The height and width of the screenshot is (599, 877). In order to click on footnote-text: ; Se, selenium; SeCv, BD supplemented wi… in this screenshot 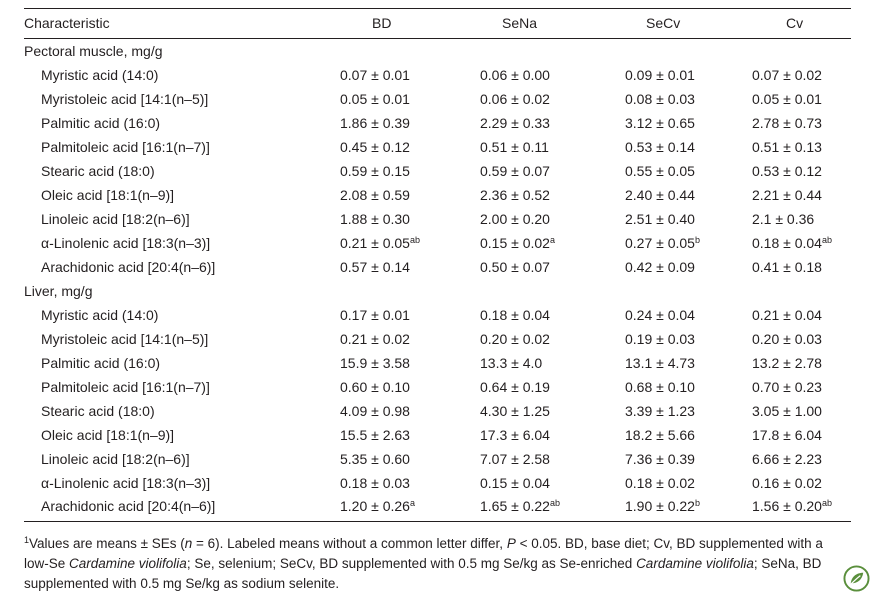, I will do `click(411, 563)`.